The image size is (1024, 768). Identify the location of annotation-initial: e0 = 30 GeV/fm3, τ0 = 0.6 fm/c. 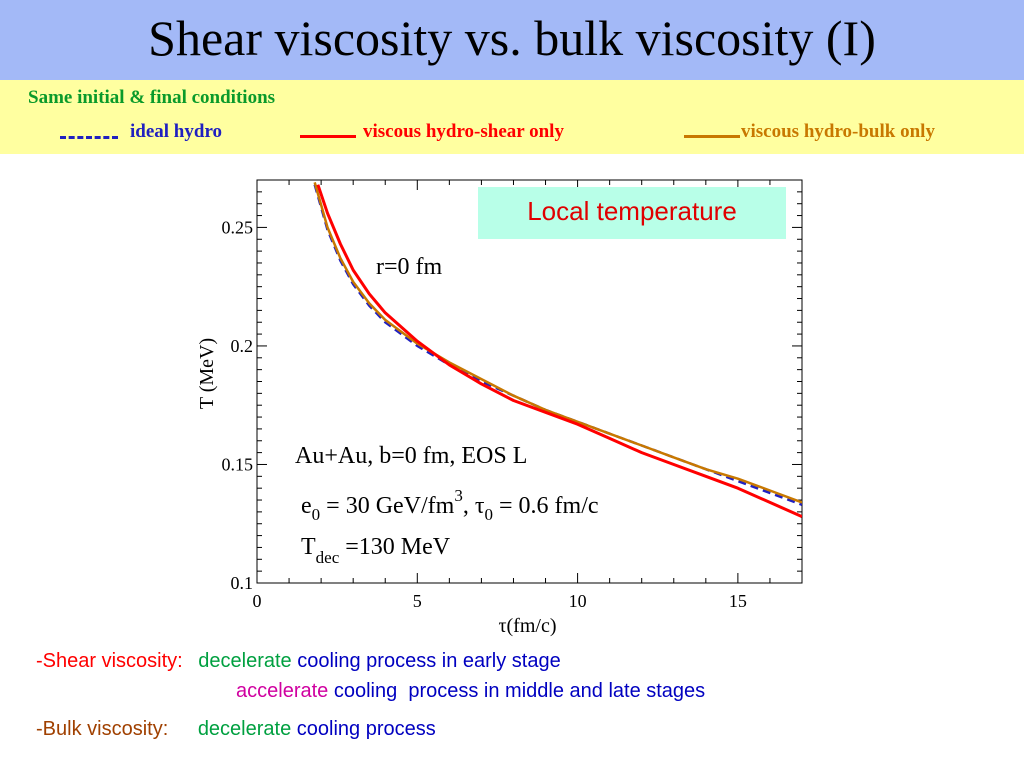
(450, 505).